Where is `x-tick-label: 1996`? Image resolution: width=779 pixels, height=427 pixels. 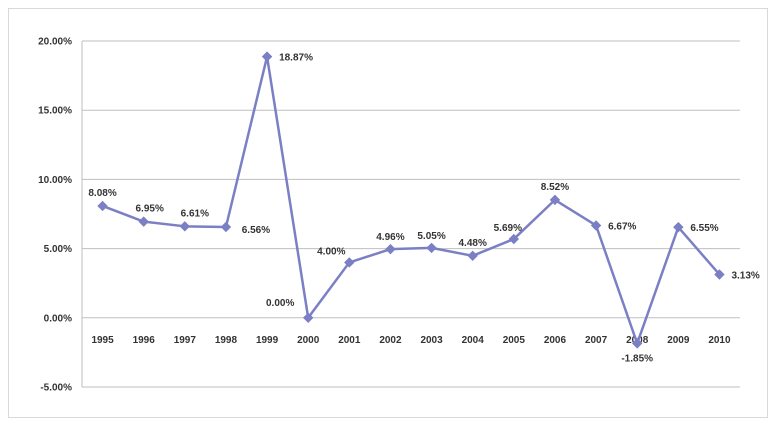
x-tick-label: 1996 is located at coordinates (144, 340).